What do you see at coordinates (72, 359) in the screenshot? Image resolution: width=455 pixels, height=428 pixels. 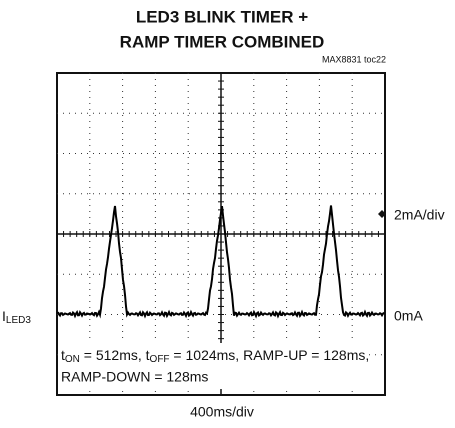 I see `caption-sub: ON` at bounding box center [72, 359].